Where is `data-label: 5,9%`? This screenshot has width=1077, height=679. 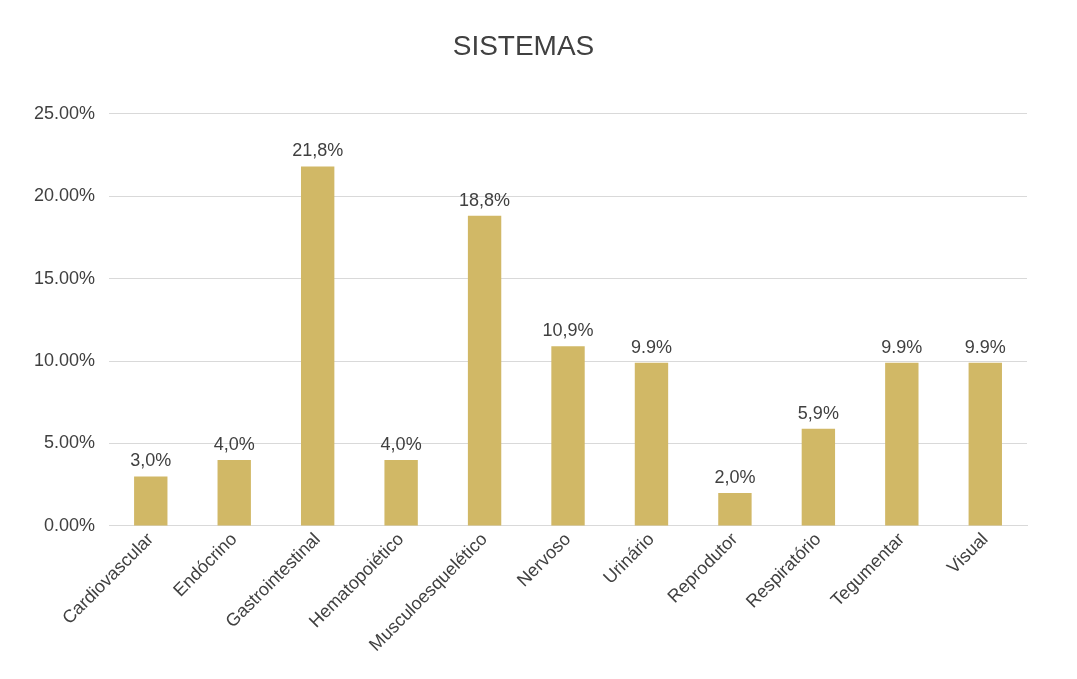
data-label: 5,9% is located at coordinates (818, 412).